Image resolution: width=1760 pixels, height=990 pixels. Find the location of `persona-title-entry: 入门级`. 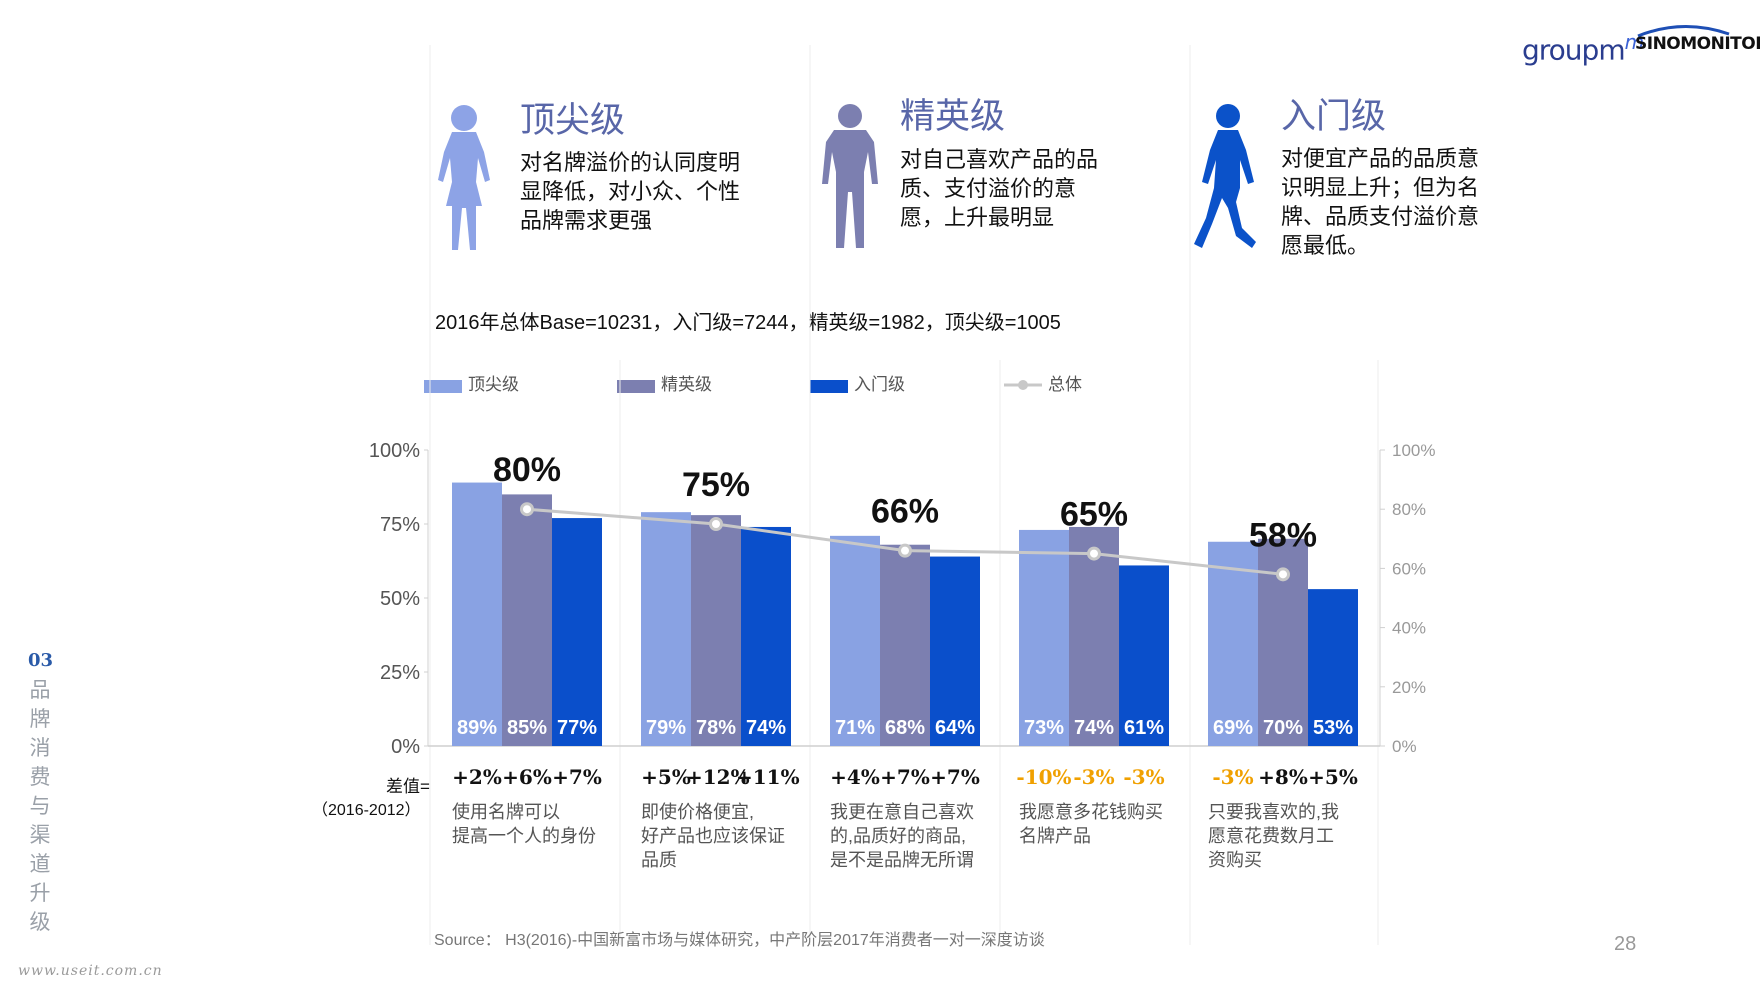

persona-title-entry: 入门级 is located at coordinates (1334, 116).